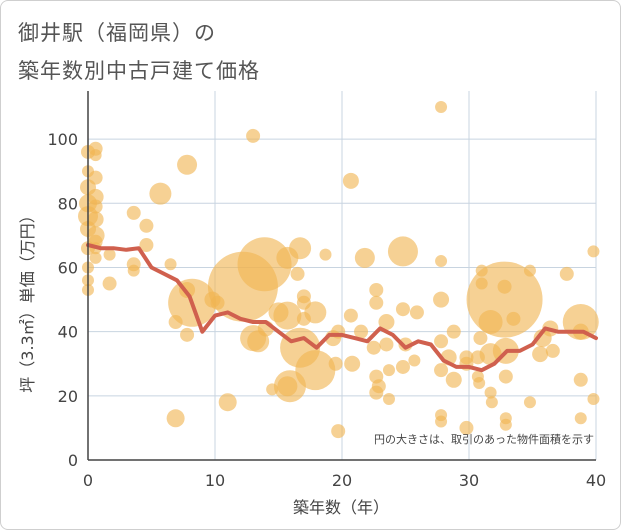 The height and width of the screenshot is (530, 621). I want to click on y-tick-label: 100, so click(62, 139).